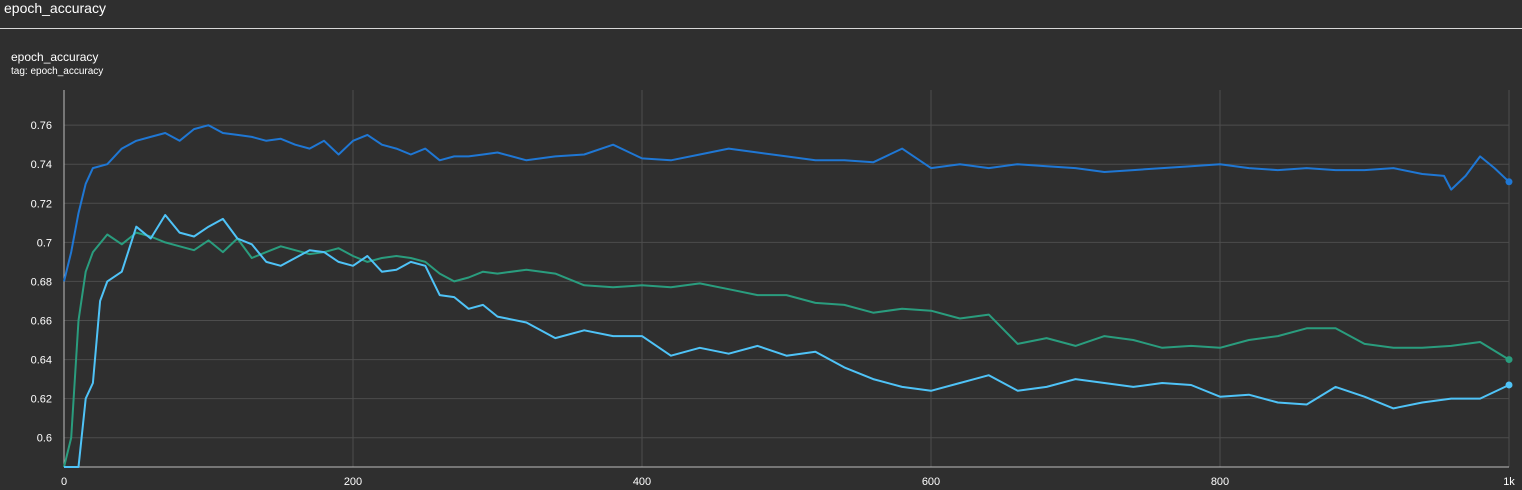 This screenshot has width=1522, height=490. I want to click on card-title: epoch_accuracy, so click(55, 57).